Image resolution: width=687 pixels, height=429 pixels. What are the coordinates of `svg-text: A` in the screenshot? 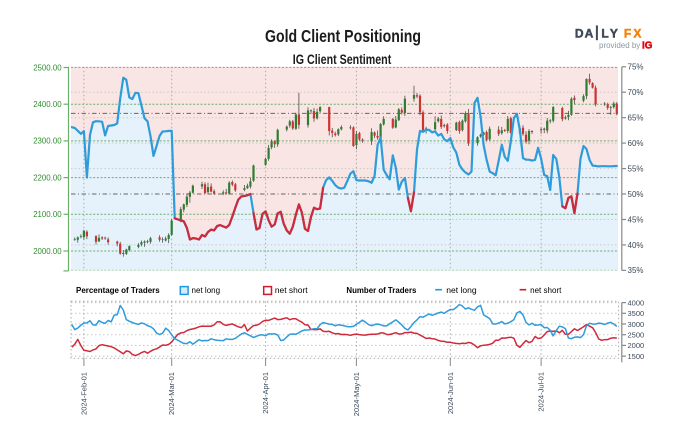 It's located at (589, 33).